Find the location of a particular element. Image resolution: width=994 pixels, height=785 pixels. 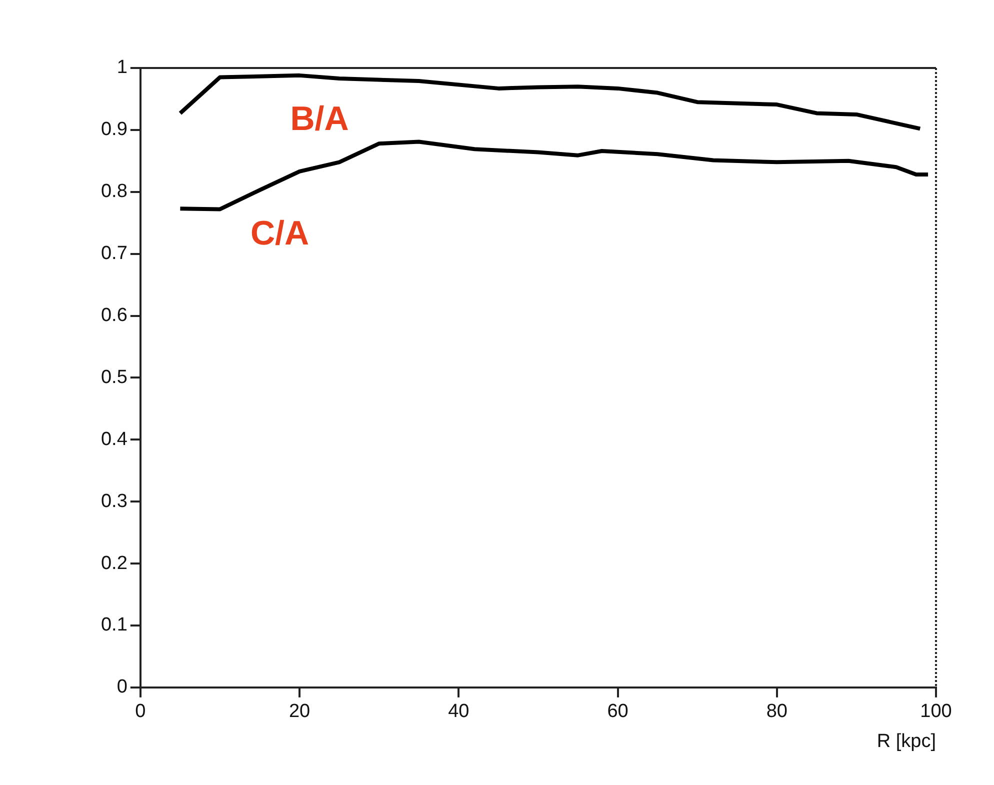

x-tick-label: 40 is located at coordinates (459, 711).